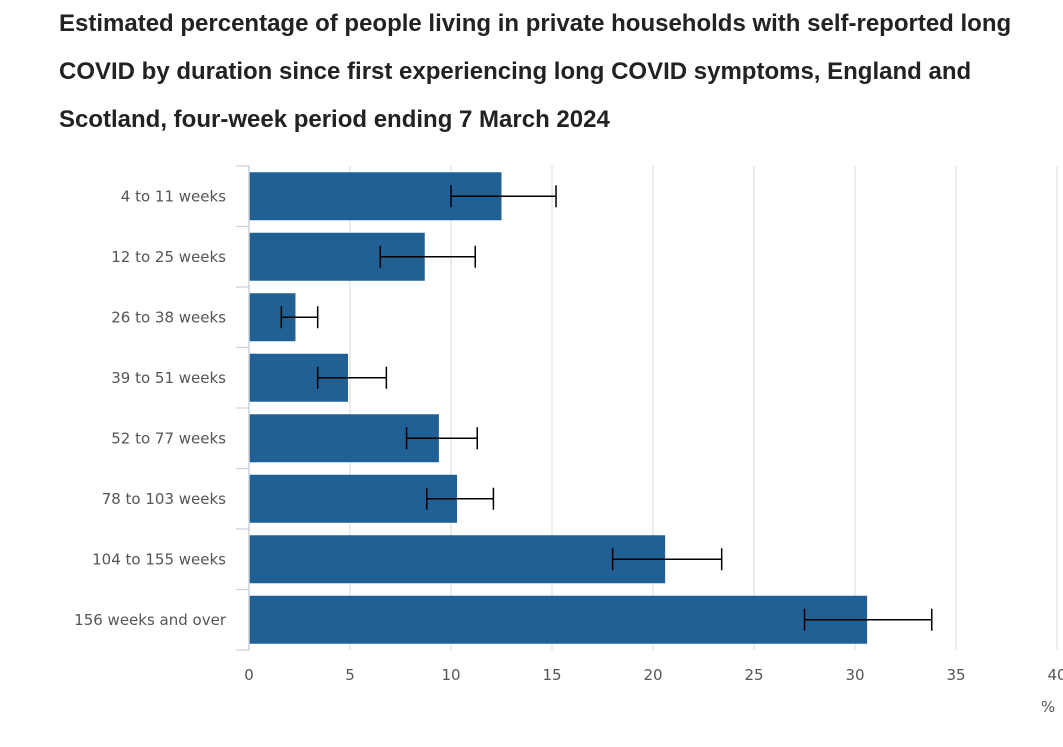  Describe the element at coordinates (243, 408) in the screenshot. I see `y-axis` at that location.